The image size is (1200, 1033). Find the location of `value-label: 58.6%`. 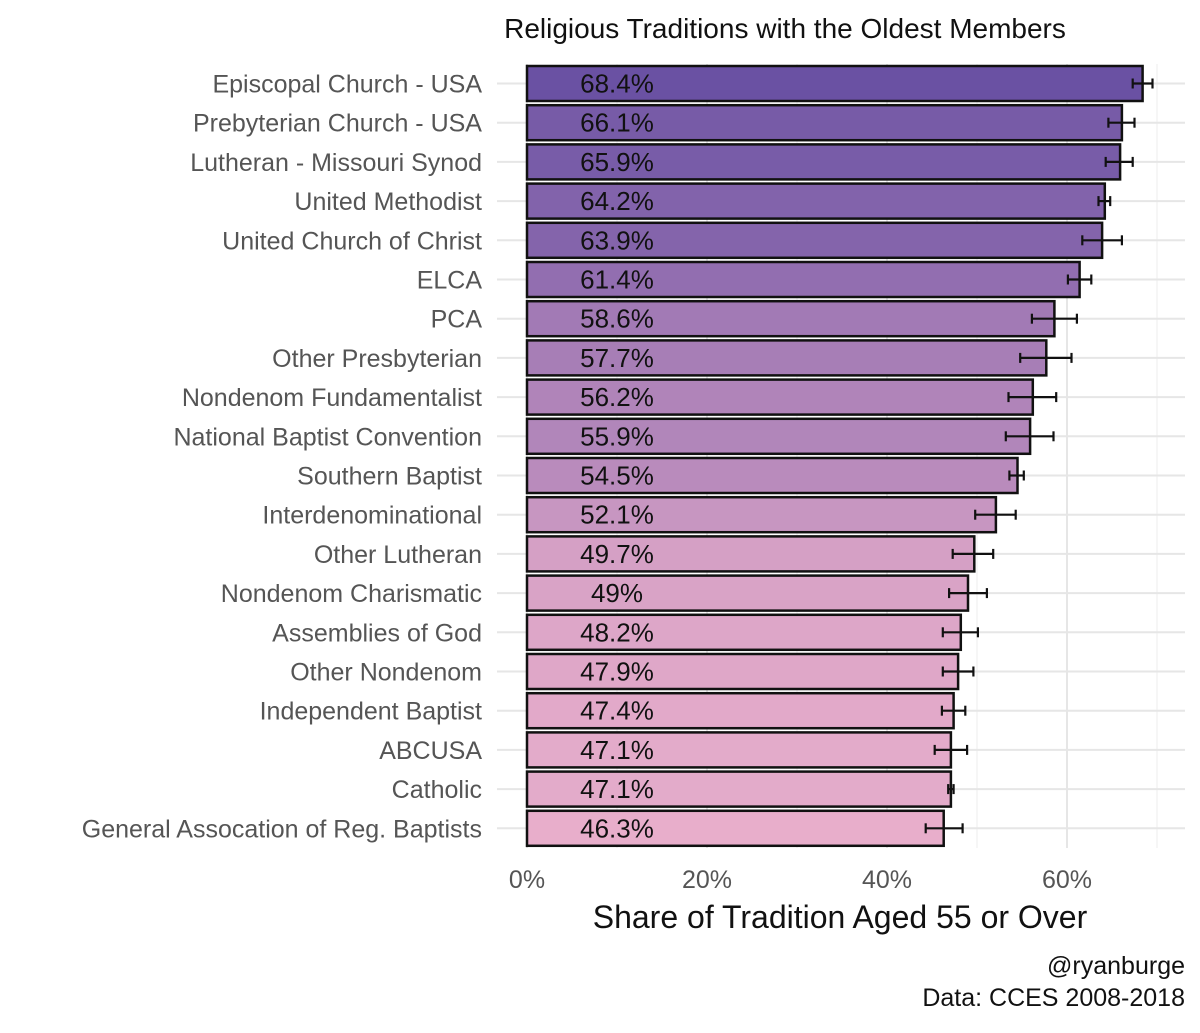

value-label: 58.6% is located at coordinates (617, 319).